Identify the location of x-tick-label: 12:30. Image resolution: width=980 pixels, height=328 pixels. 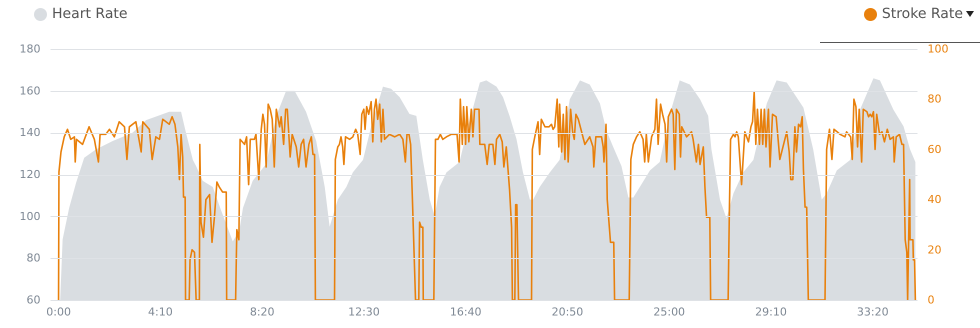
(364, 312).